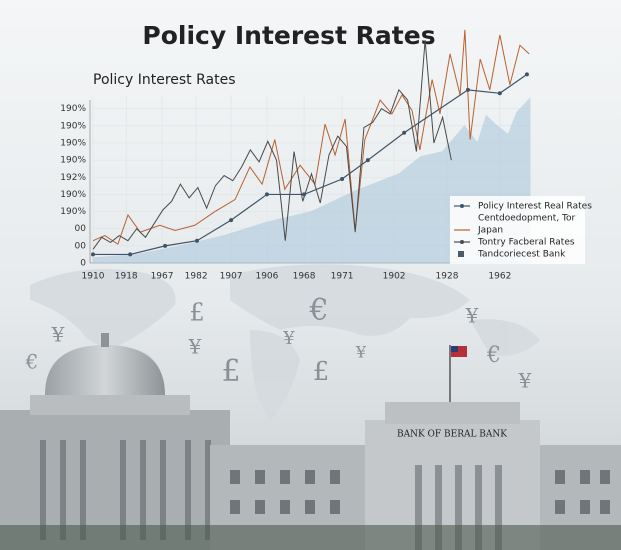 The width and height of the screenshot is (621, 550). What do you see at coordinates (452, 435) in the screenshot?
I see `building-sign: BANK OF BERAL BANK` at bounding box center [452, 435].